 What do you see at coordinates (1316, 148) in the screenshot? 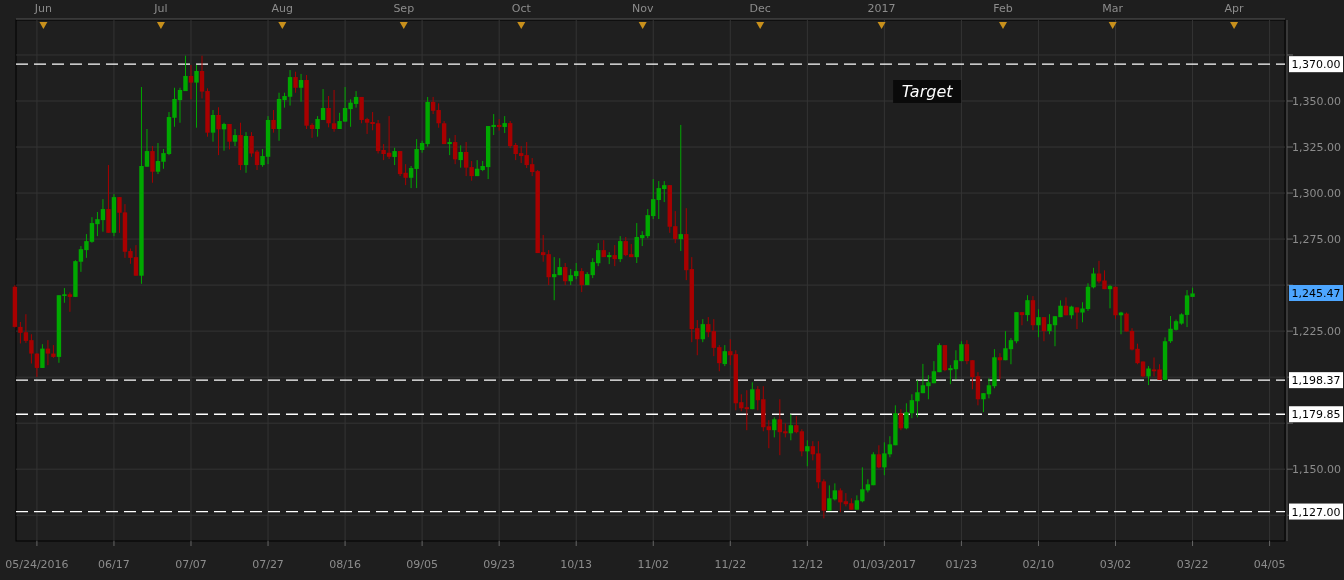
I see `y-tick-label: 1,325.00` at bounding box center [1316, 148].